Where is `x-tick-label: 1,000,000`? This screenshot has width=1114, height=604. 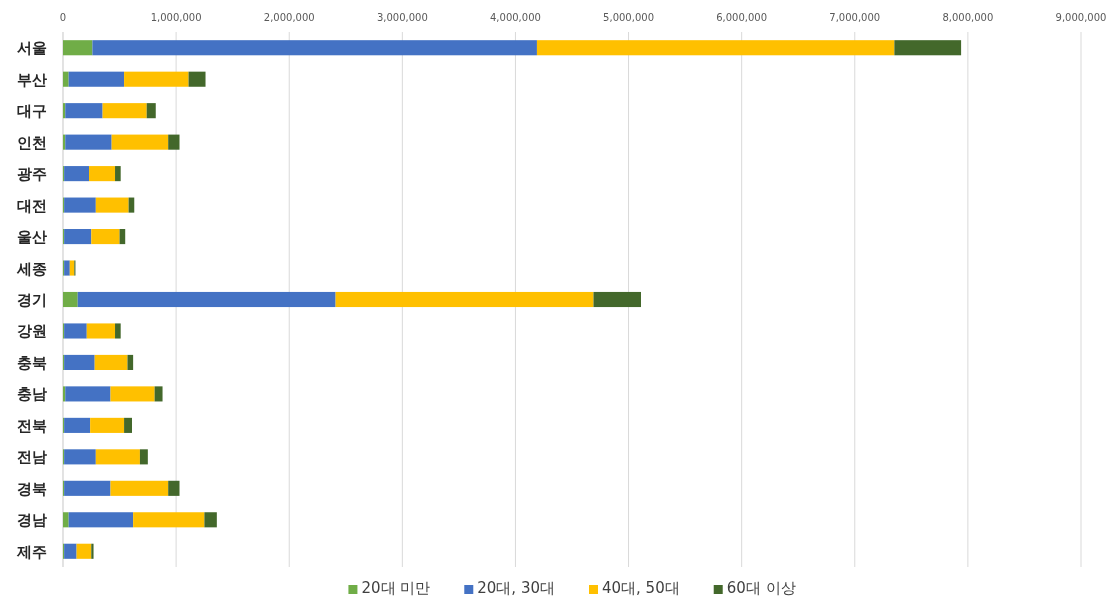
x-tick-label: 1,000,000 is located at coordinates (176, 17).